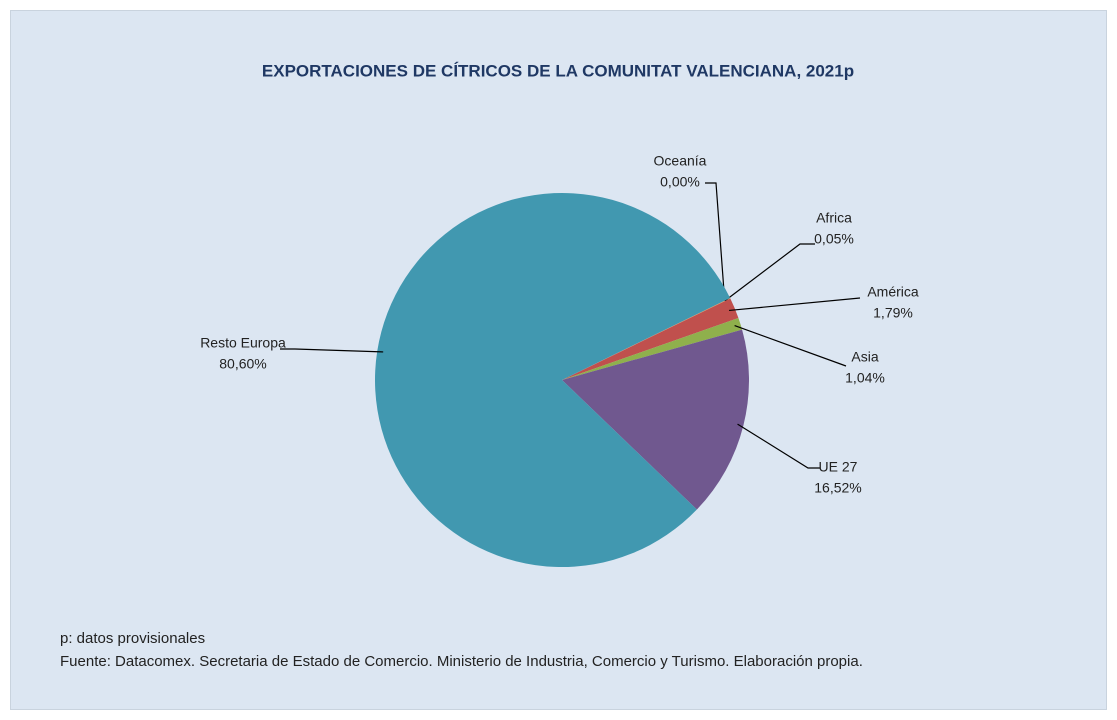  I want to click on slice-value-label: 0,05%, so click(834, 239).